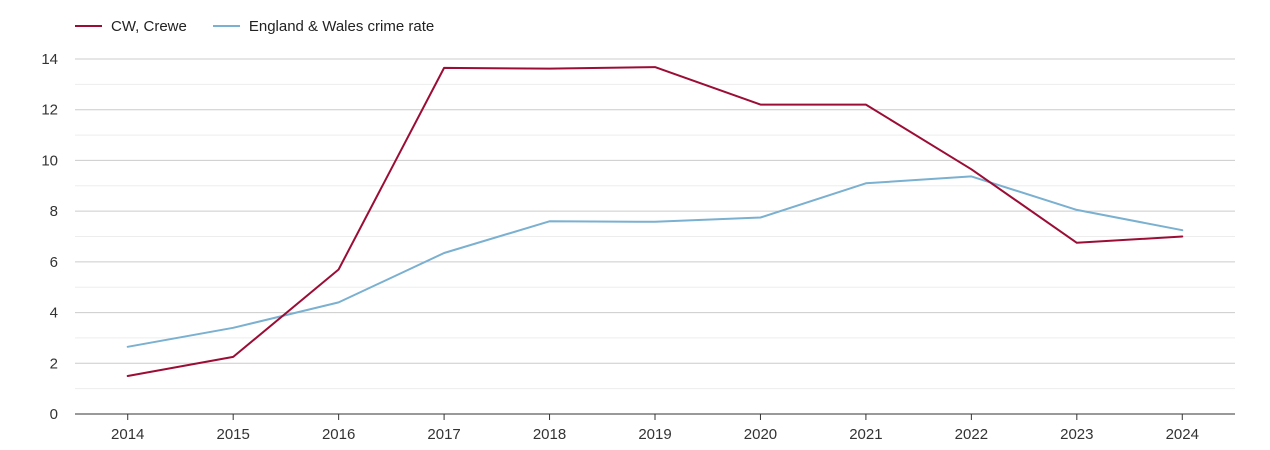  I want to click on y-tick-label: 2, so click(54, 363).